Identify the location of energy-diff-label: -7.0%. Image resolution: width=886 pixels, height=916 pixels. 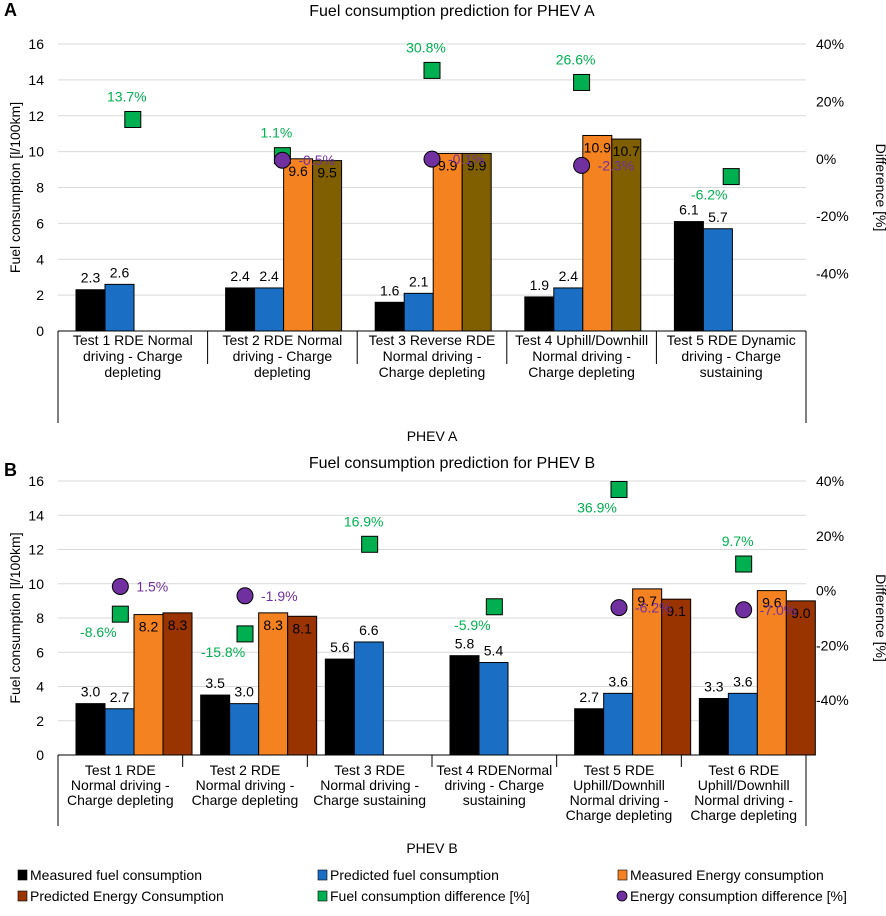
(778, 610).